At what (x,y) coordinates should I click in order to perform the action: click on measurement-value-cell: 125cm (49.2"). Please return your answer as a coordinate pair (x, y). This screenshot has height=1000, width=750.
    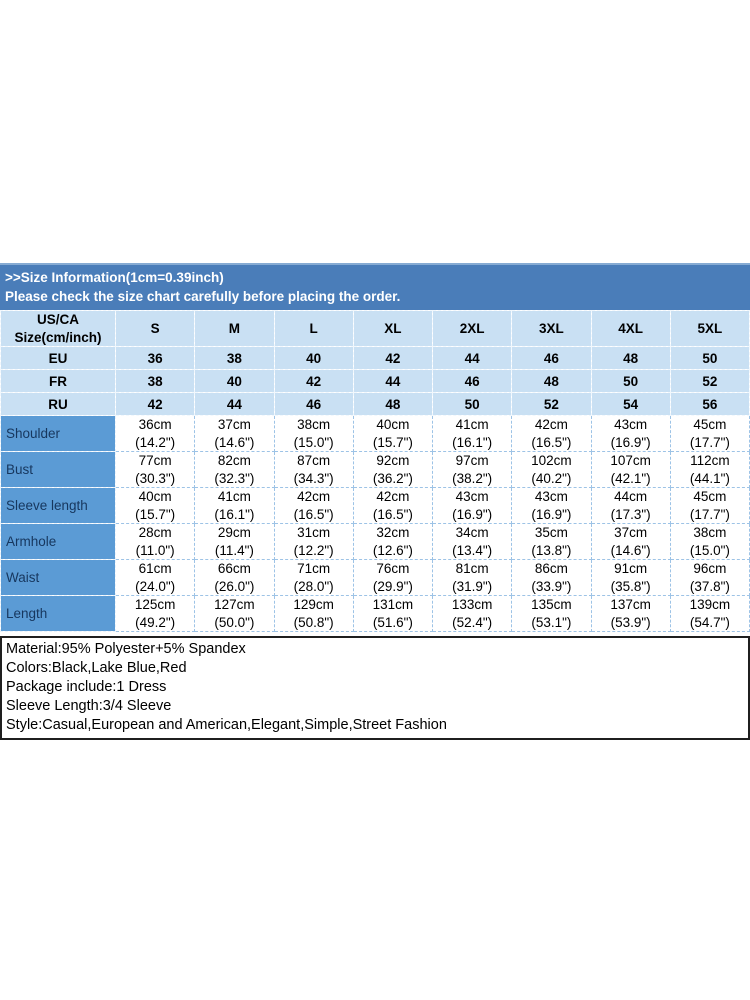
    Looking at the image, I should click on (155, 613).